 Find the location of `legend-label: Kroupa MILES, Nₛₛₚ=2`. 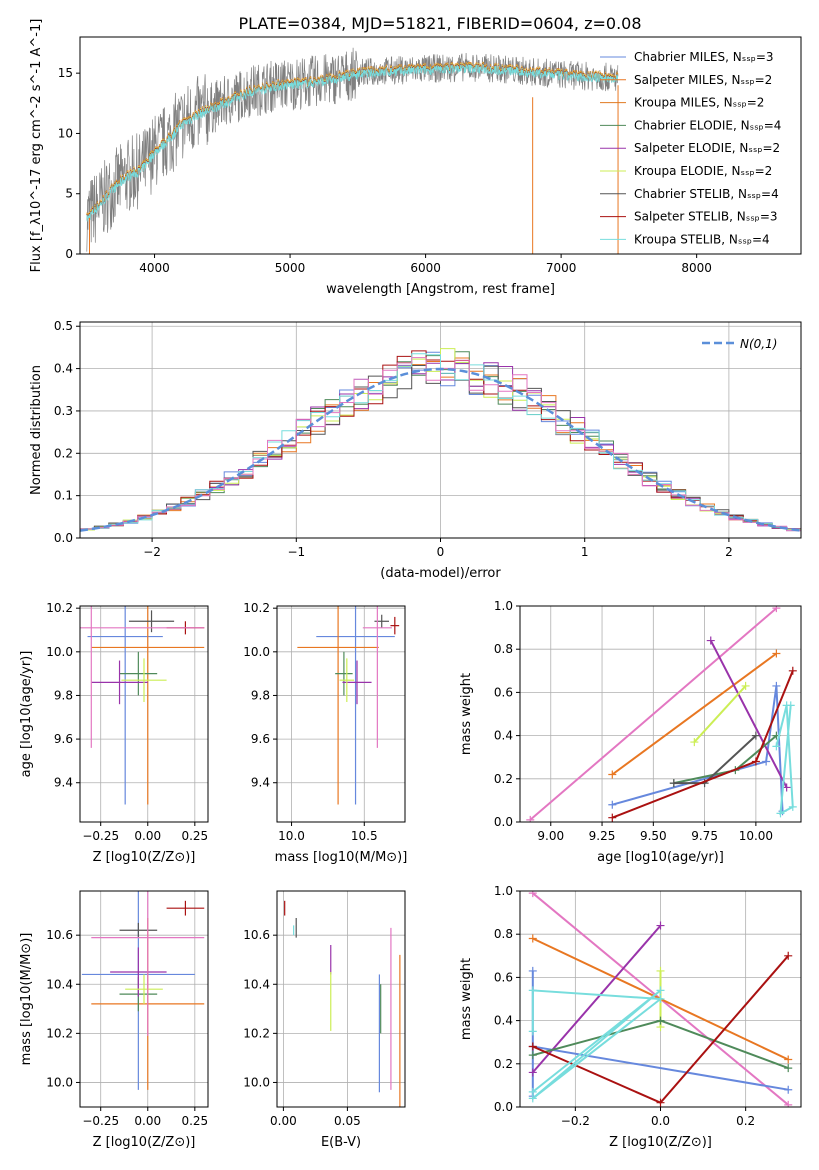

legend-label: Kroupa MILES, Nₛₛₚ=2 is located at coordinates (699, 103).